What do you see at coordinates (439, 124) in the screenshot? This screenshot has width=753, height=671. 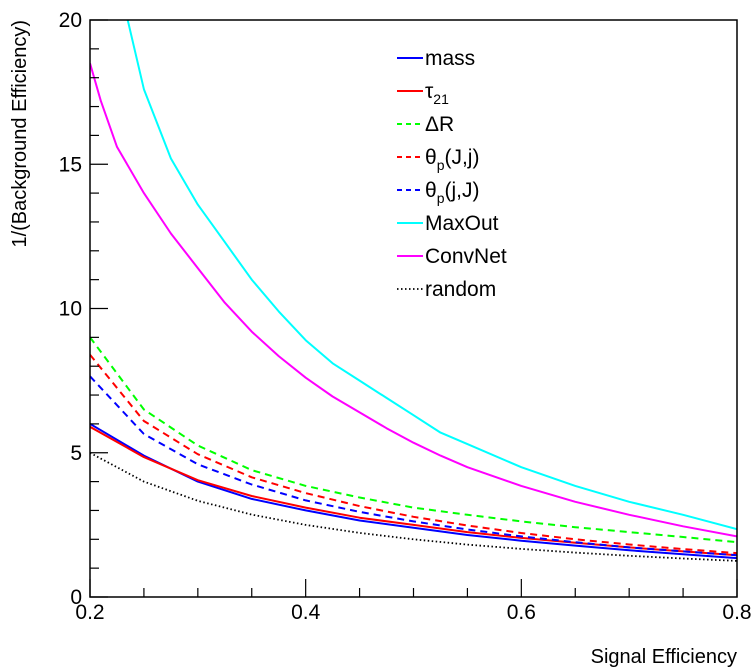 I see `legend-label-2: ΔR` at bounding box center [439, 124].